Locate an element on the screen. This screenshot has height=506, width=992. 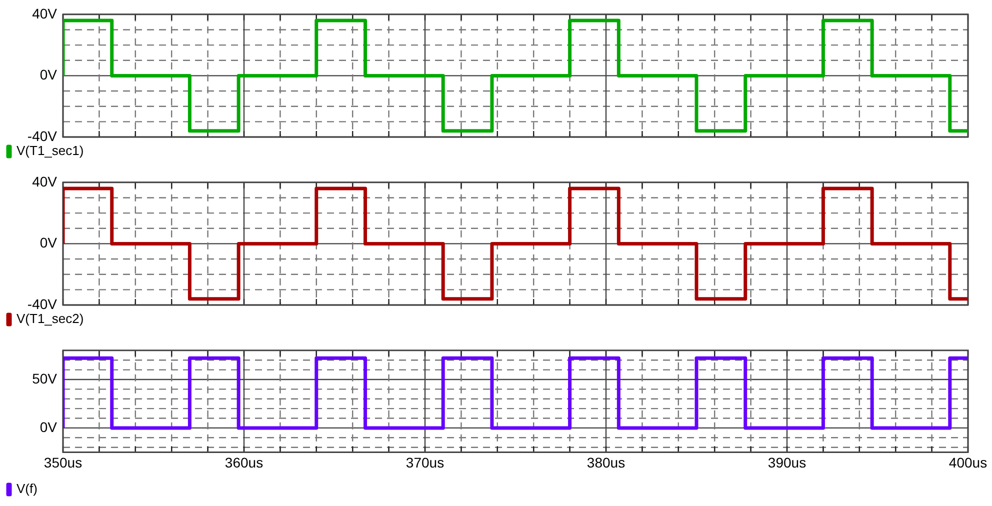
x-tick-label: 350us is located at coordinates (63, 462).